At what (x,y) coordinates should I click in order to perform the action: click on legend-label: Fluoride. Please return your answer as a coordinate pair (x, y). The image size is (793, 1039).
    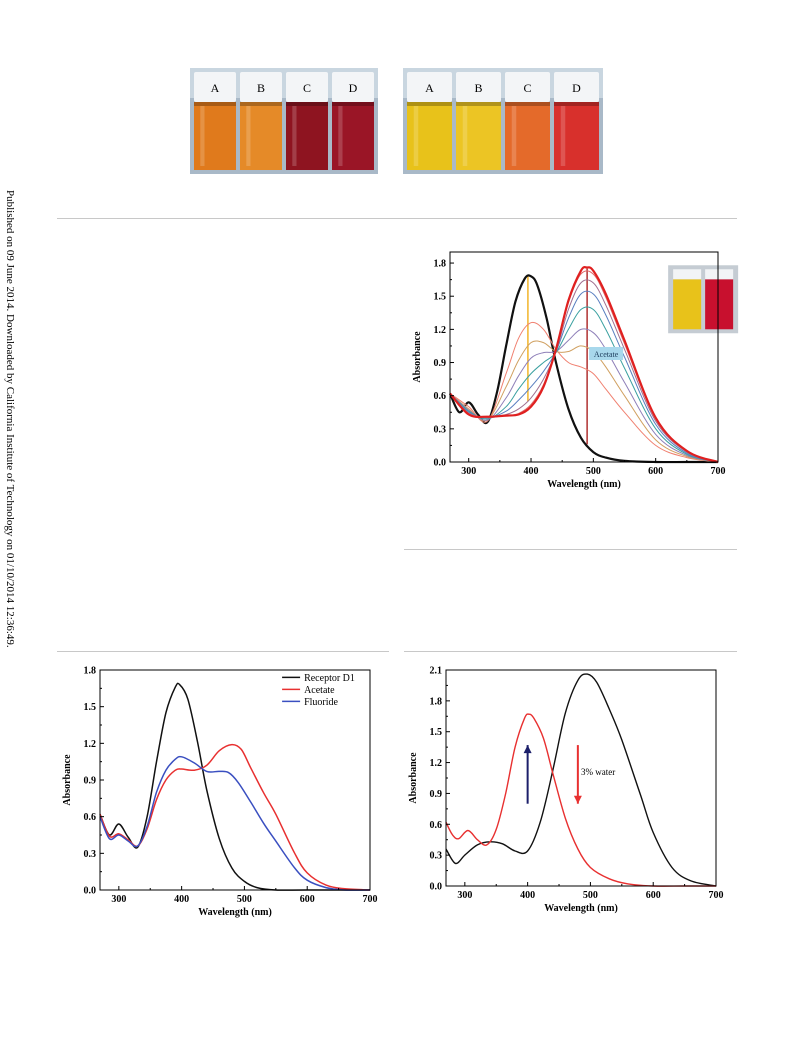
    Looking at the image, I should click on (321, 702).